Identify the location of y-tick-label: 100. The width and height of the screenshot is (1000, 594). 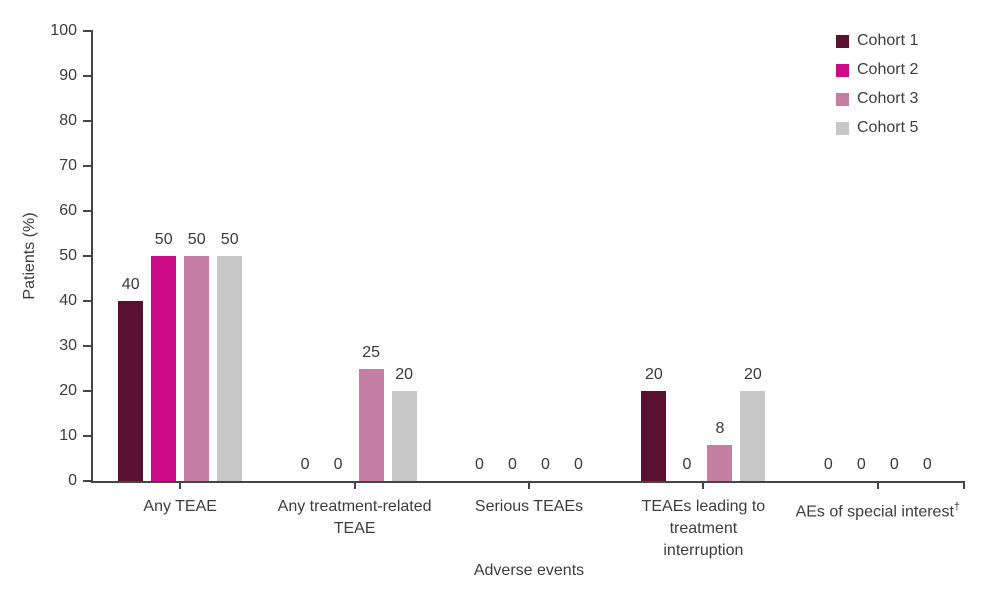
(63, 30).